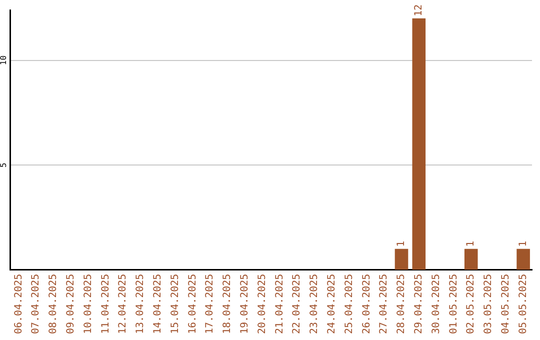 This screenshot has width=540, height=340. What do you see at coordinates (471, 304) in the screenshot?
I see `x-tick-label: 02.05.2025` at bounding box center [471, 304].